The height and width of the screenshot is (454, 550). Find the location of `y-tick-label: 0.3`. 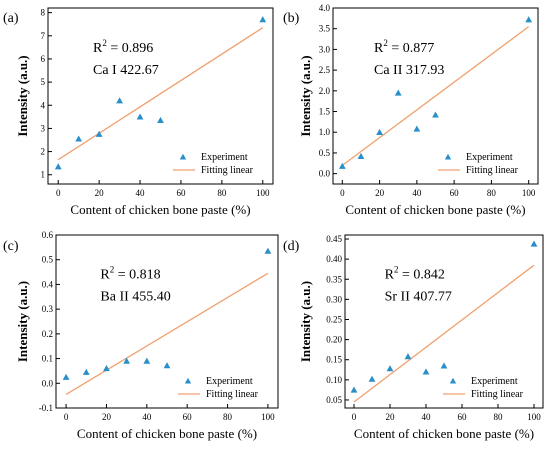

y-tick-label: 0.3 is located at coordinates (48, 309).